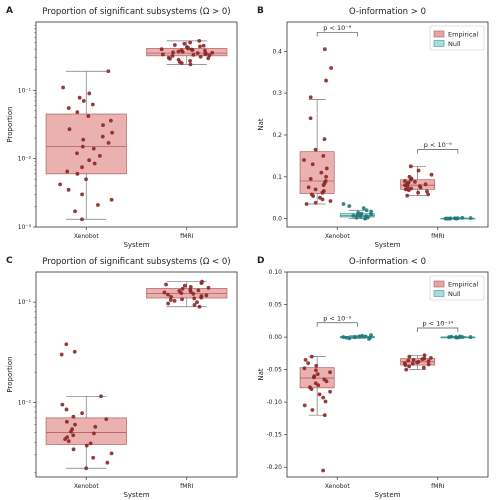  What do you see at coordinates (276, 272) in the screenshot?
I see `y-tick-label: 0.10` at bounding box center [276, 272].